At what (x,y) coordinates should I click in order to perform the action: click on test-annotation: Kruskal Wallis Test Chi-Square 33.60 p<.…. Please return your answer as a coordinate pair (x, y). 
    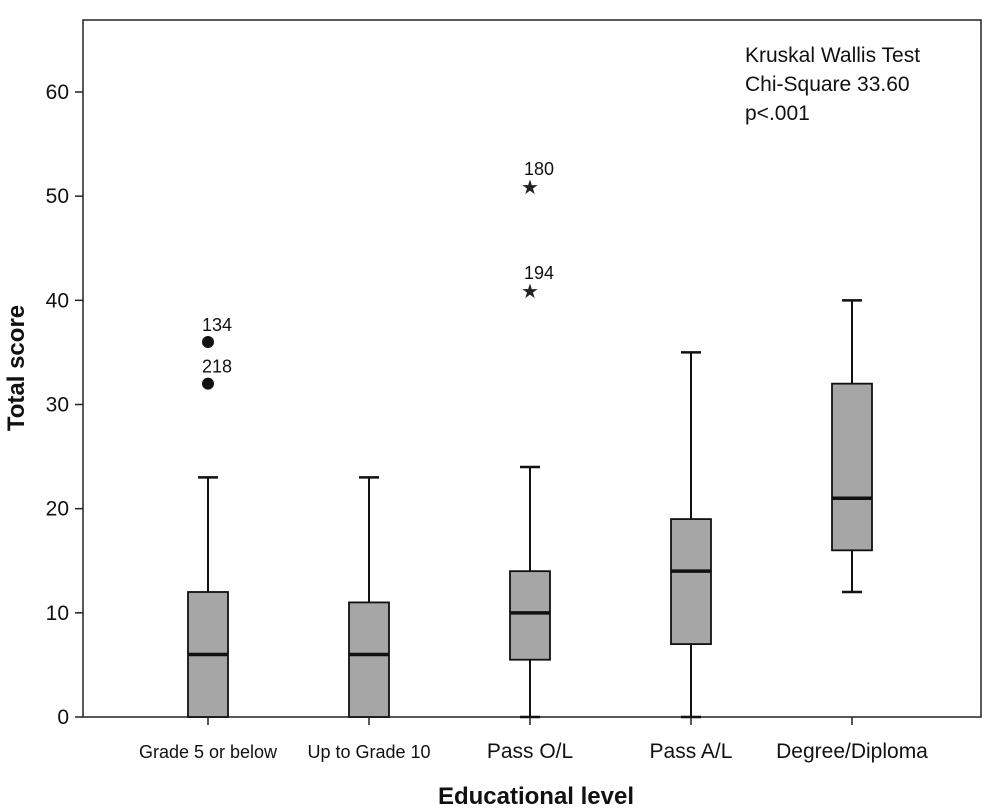
    Looking at the image, I should click on (832, 84).